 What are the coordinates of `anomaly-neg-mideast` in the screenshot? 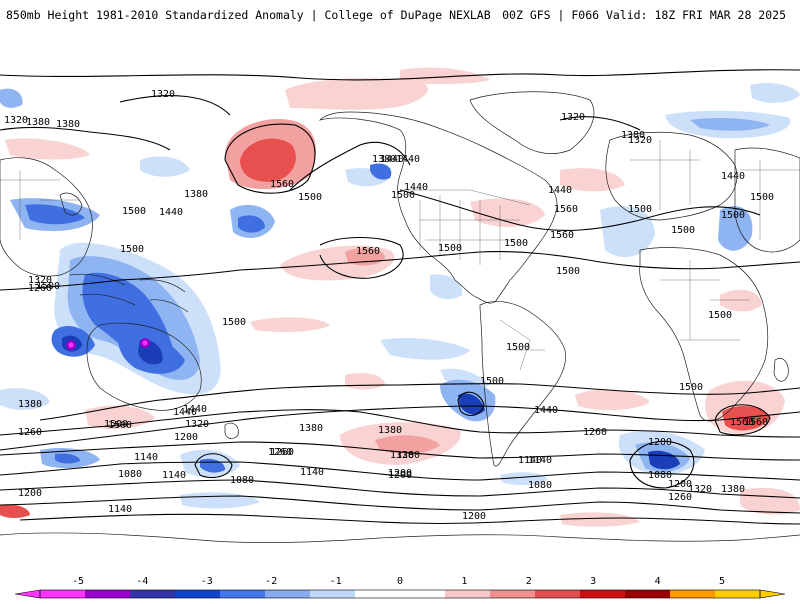 It's located at (735, 228).